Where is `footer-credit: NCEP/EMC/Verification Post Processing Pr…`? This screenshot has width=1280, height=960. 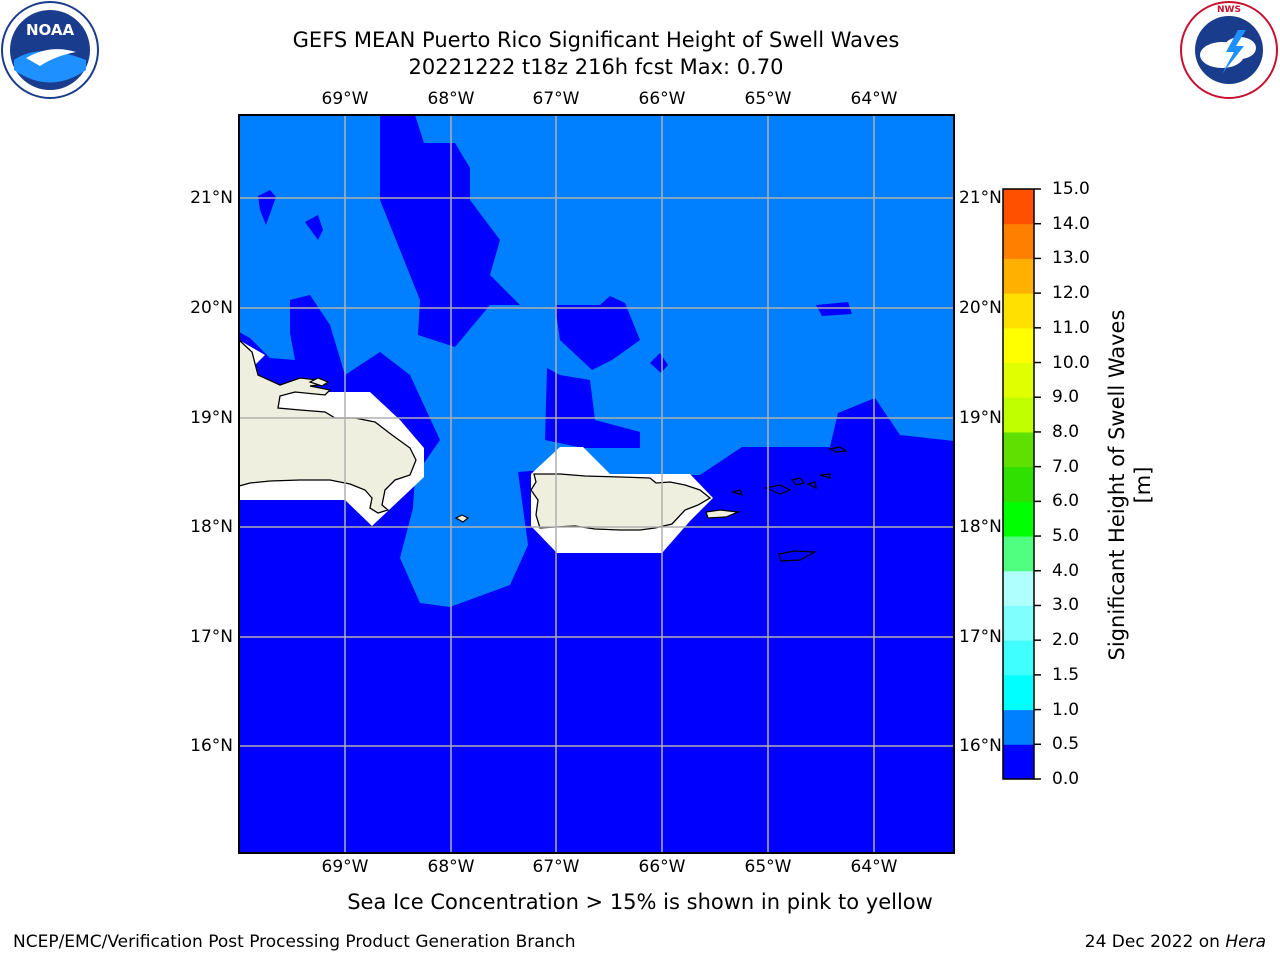
footer-credit: NCEP/EMC/Verification Post Processing Pr… is located at coordinates (294, 942).